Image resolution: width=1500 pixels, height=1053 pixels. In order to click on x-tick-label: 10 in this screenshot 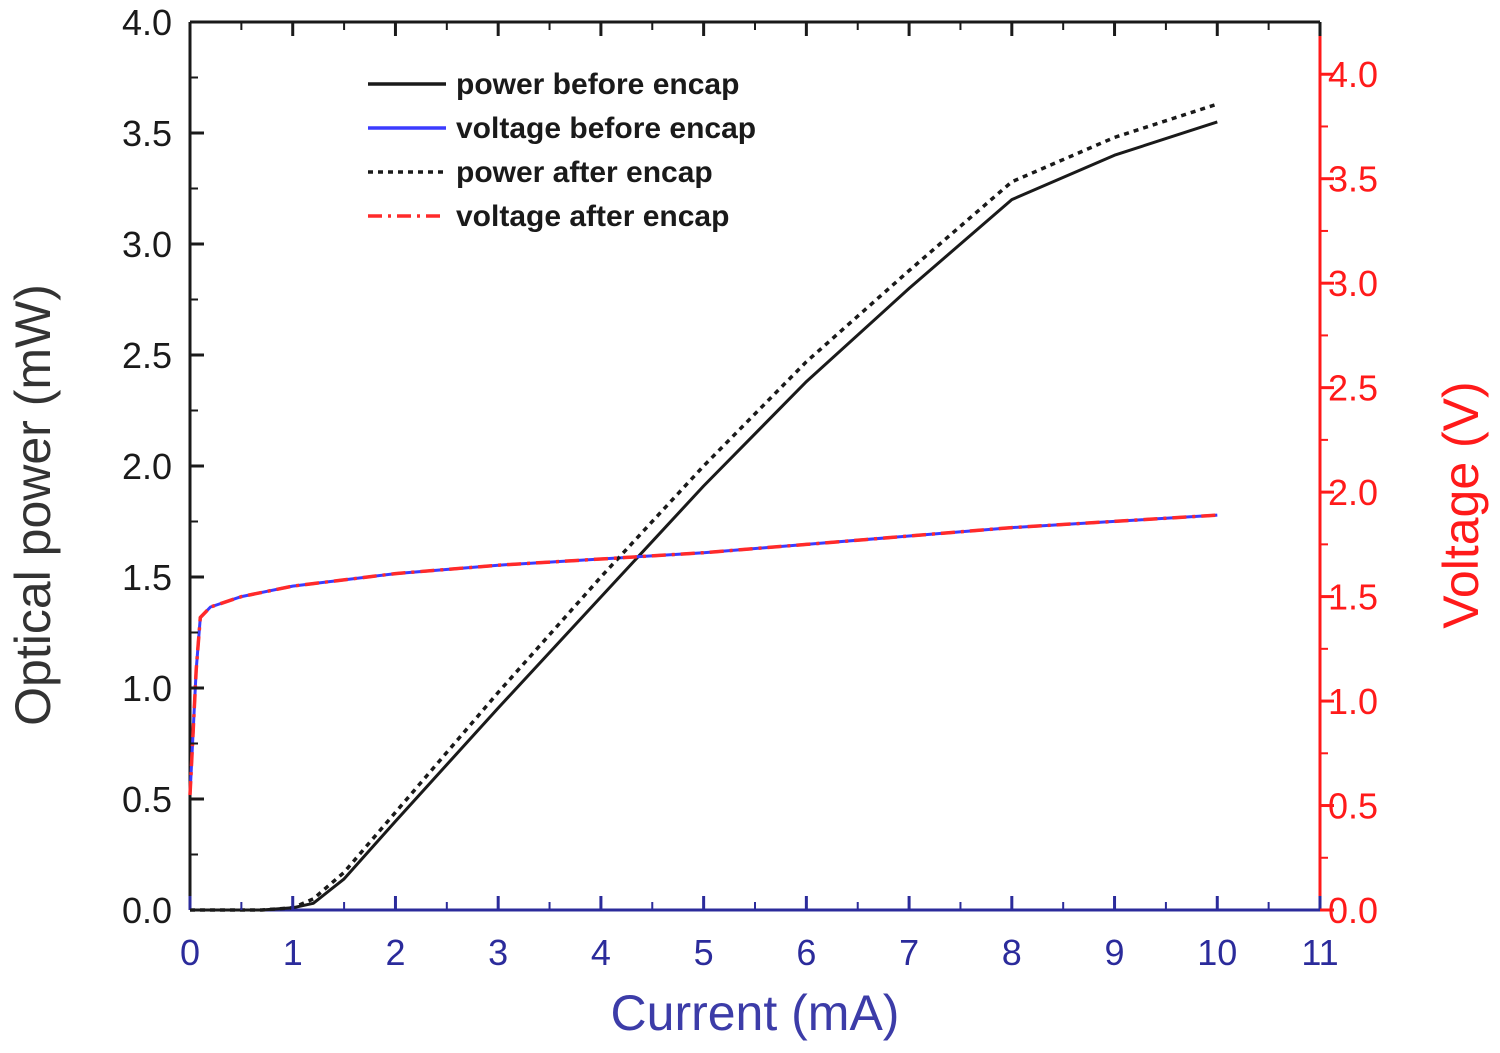, I will do `click(1217, 952)`.